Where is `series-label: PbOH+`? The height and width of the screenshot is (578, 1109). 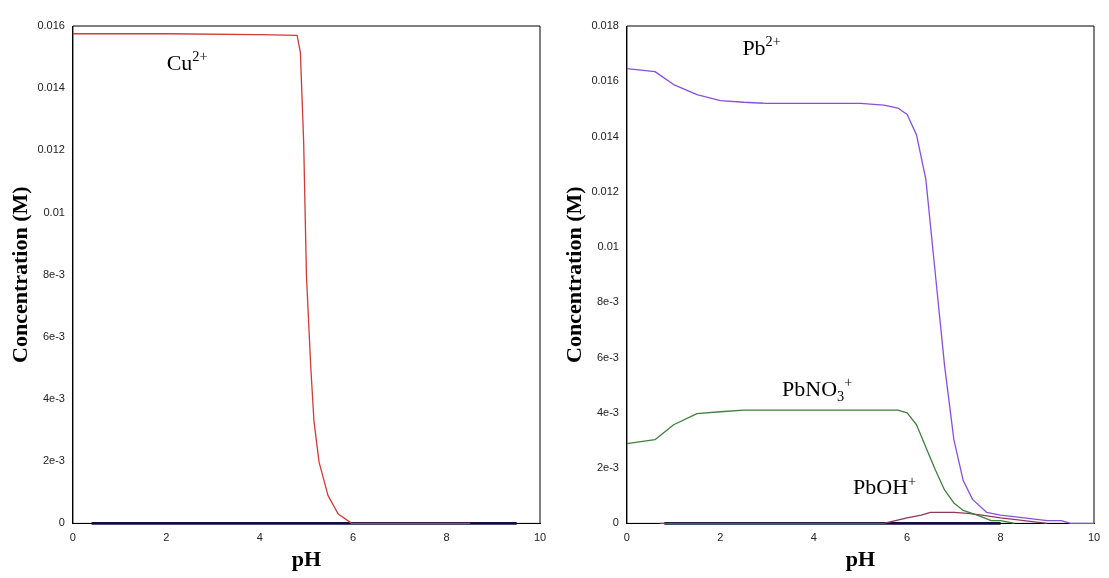
series-label: PbOH+ is located at coordinates (885, 486).